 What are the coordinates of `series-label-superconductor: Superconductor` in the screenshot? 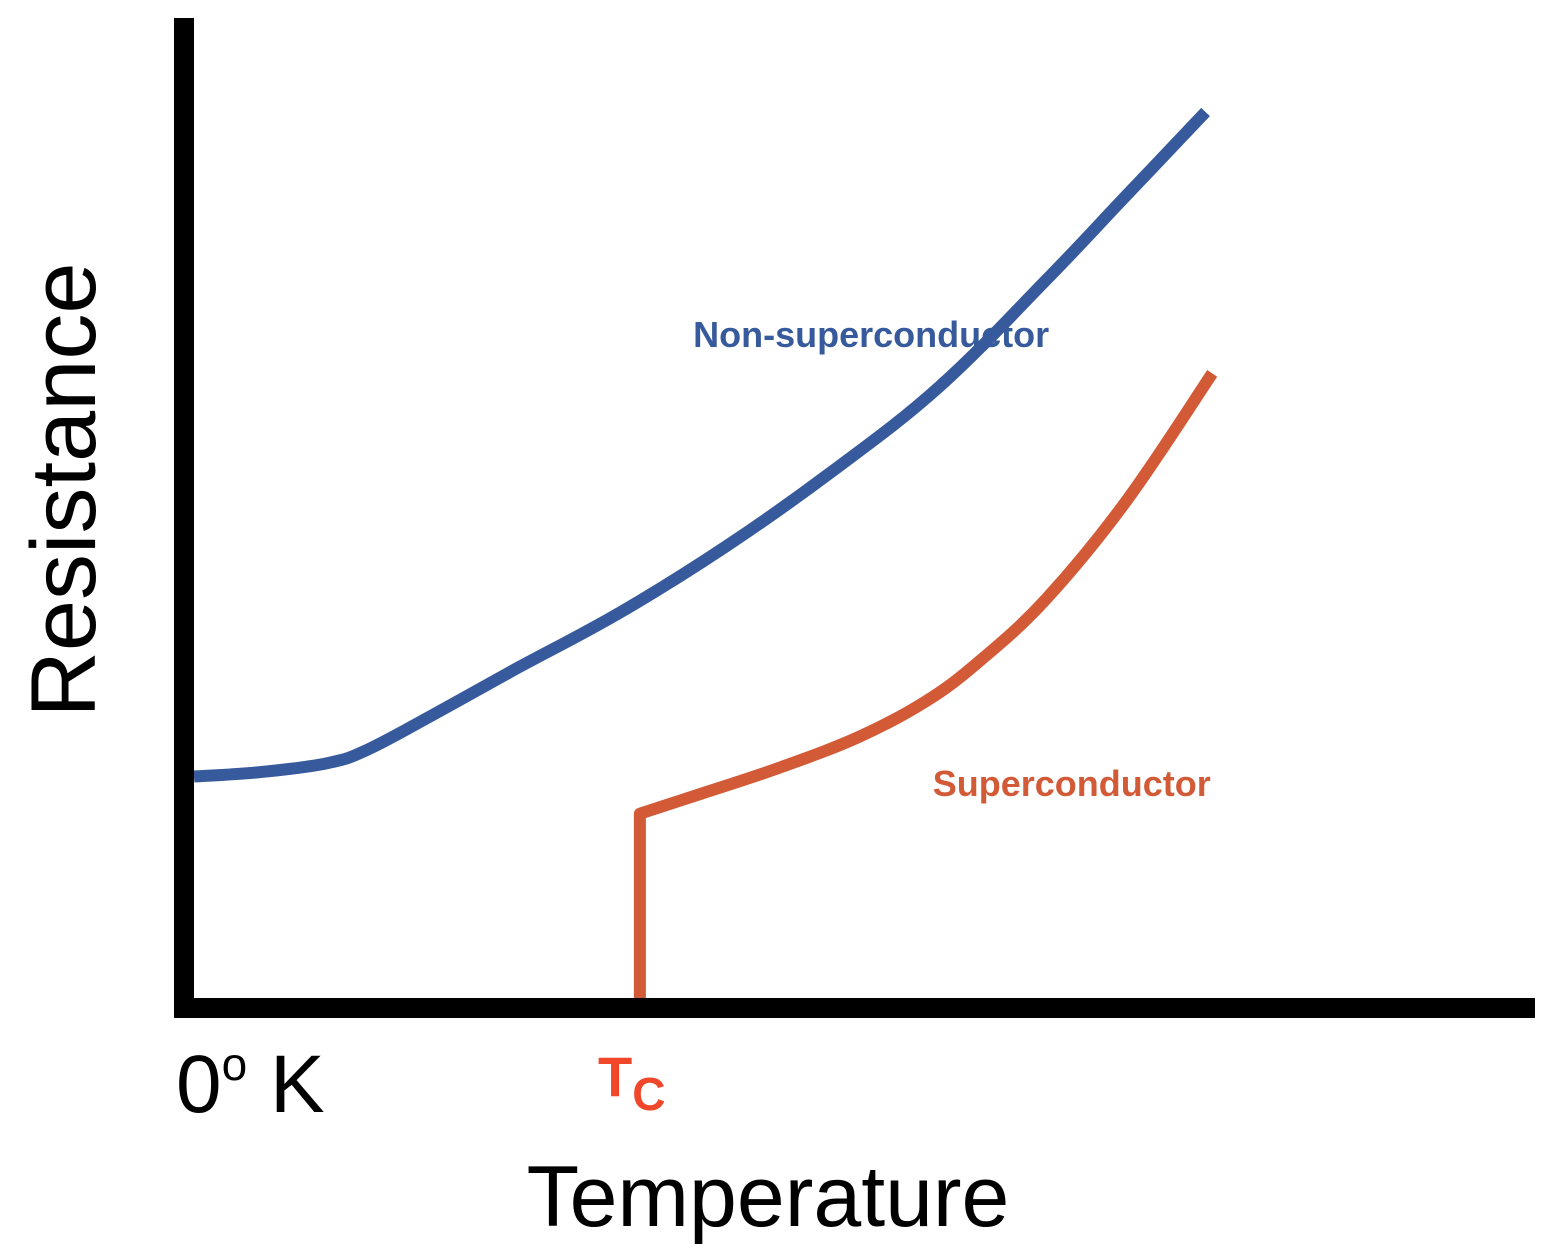 It's located at (1072, 783).